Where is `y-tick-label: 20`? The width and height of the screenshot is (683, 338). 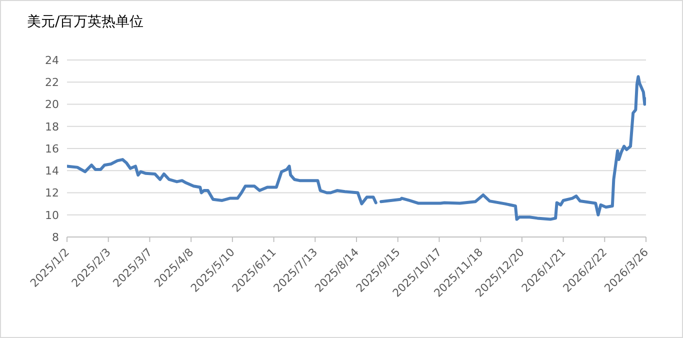 y-tick-label: 20 is located at coordinates (52, 105).